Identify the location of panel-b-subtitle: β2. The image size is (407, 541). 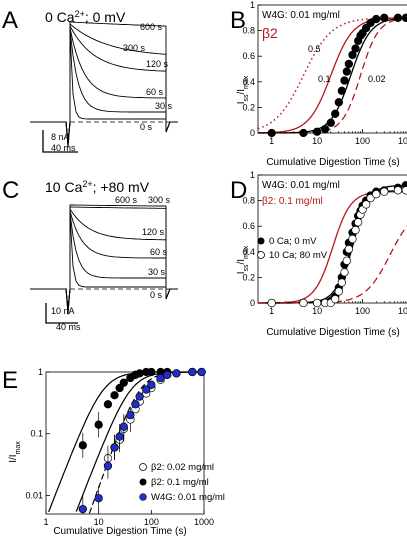
(270, 33).